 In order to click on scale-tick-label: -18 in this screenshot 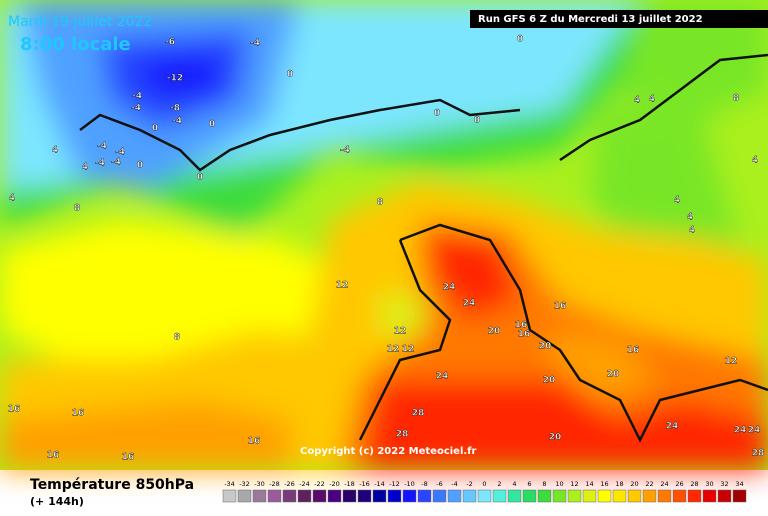, I will do `click(349, 484)`.